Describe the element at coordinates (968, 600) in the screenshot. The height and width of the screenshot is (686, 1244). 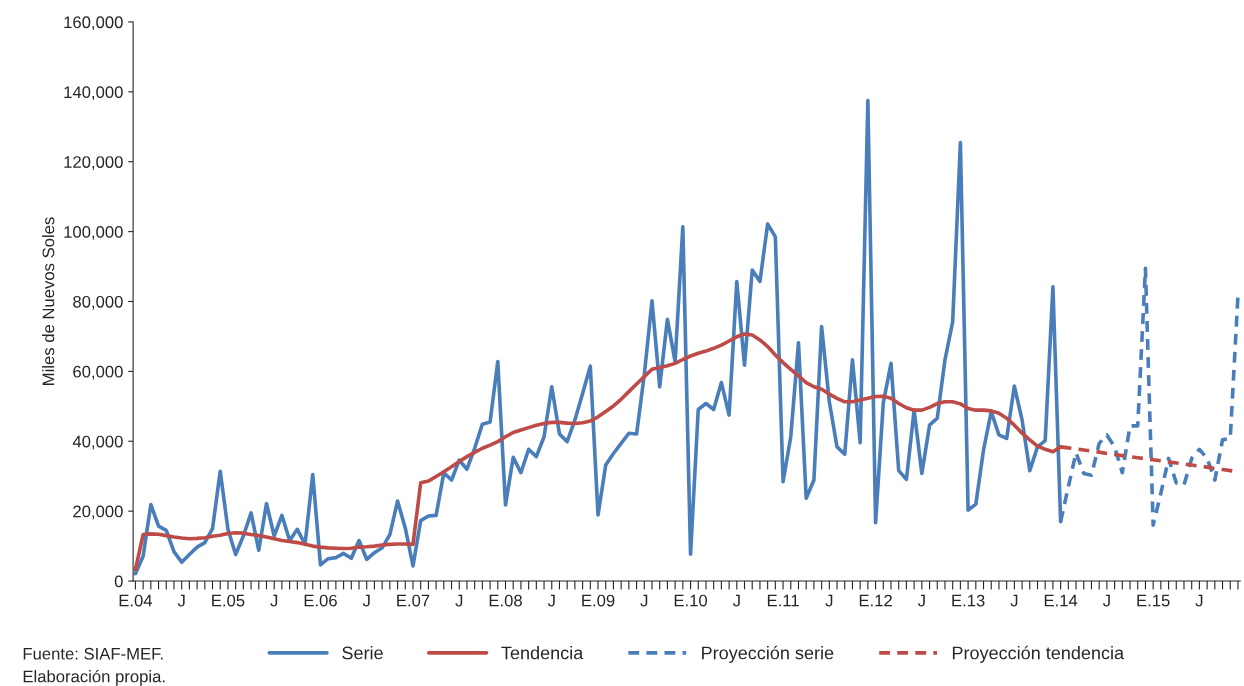
I see `x-tick-label: E.13` at that location.